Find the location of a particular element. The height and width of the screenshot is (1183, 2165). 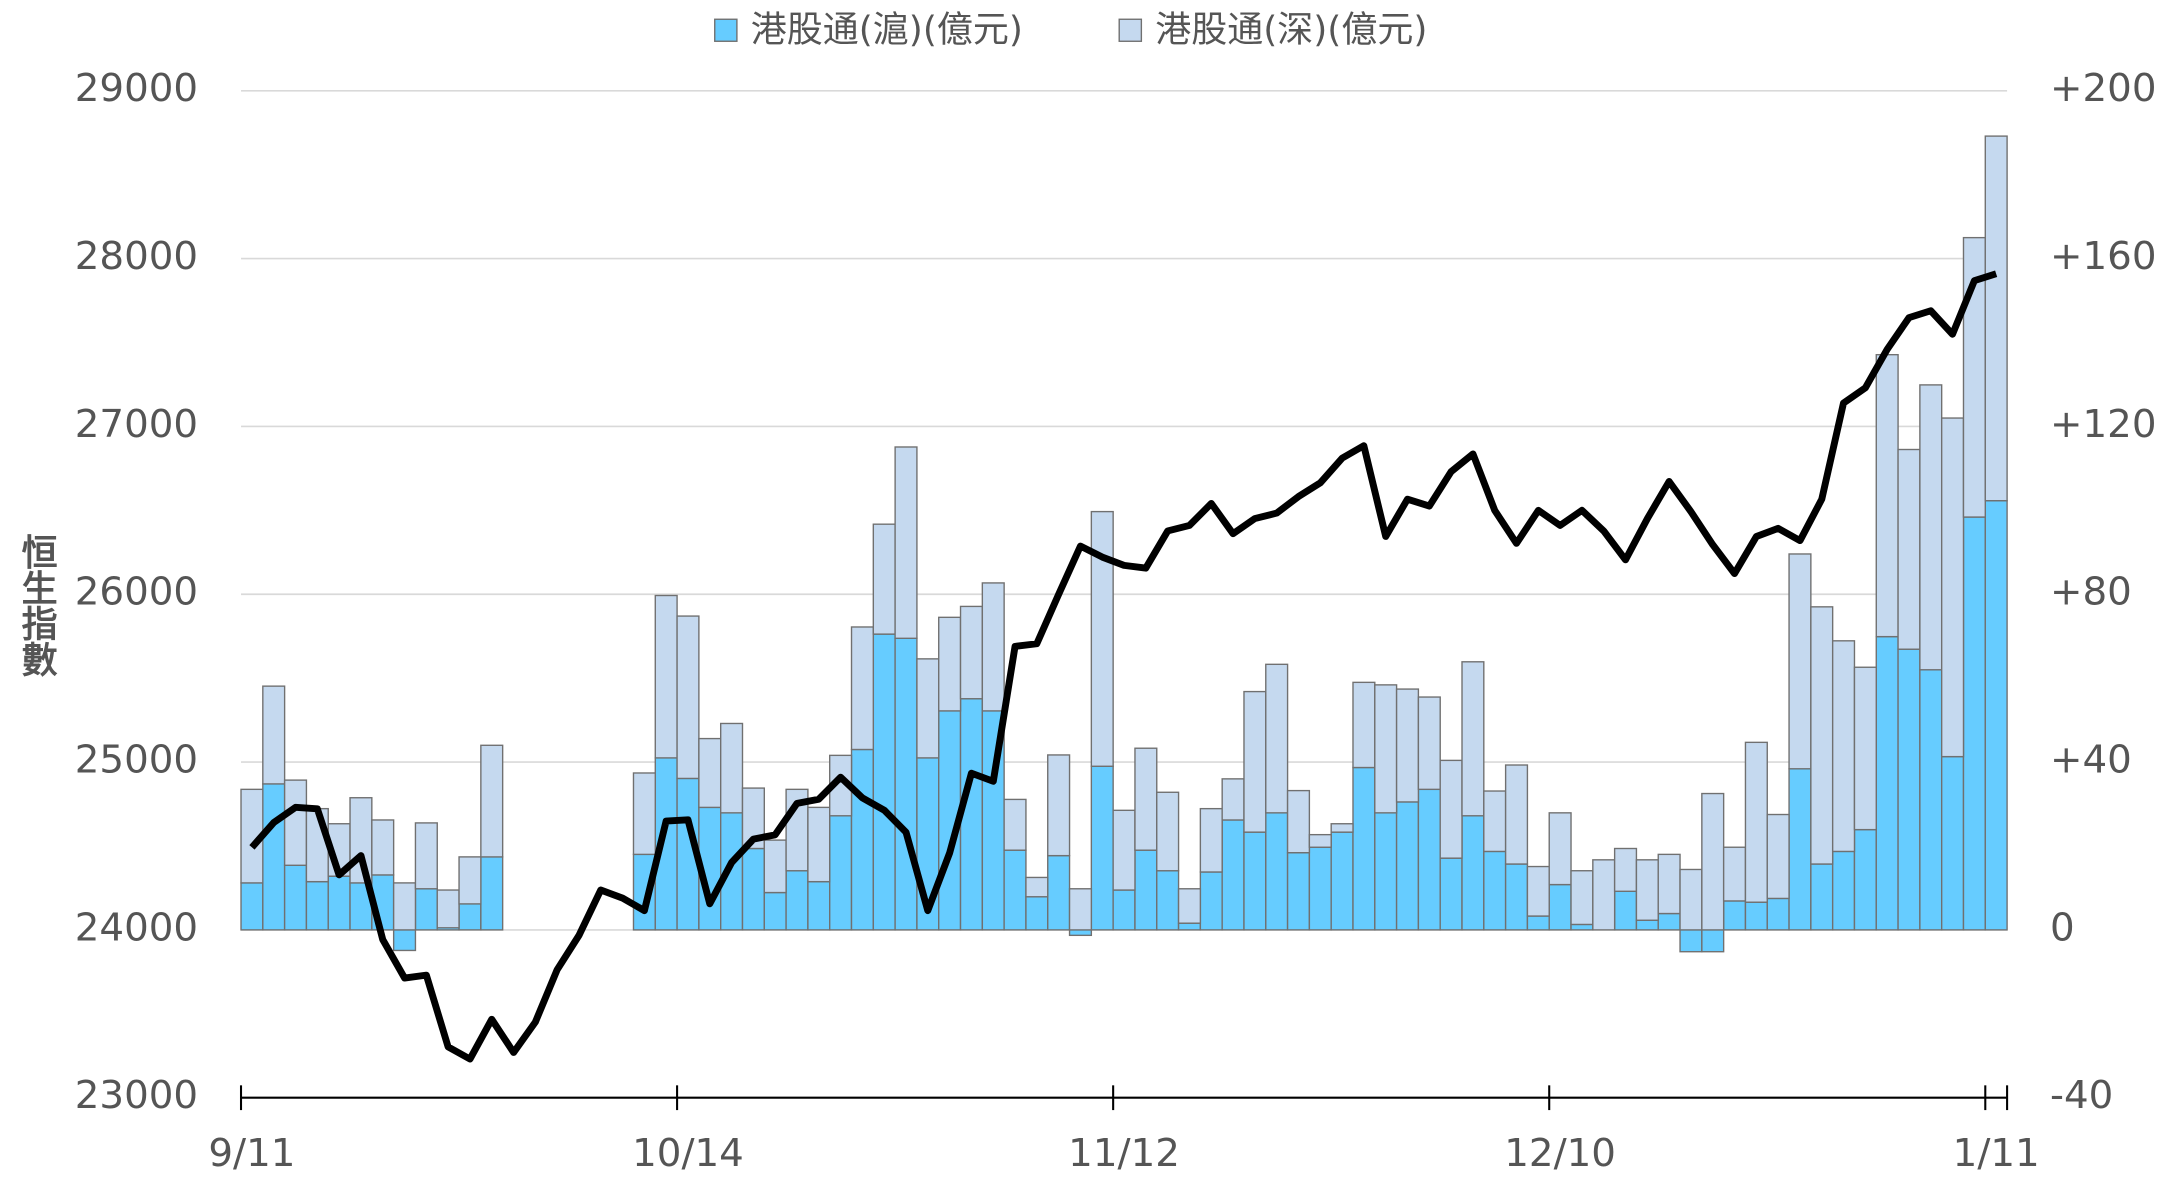

y2-tick-label: +200 is located at coordinates (2103, 88).